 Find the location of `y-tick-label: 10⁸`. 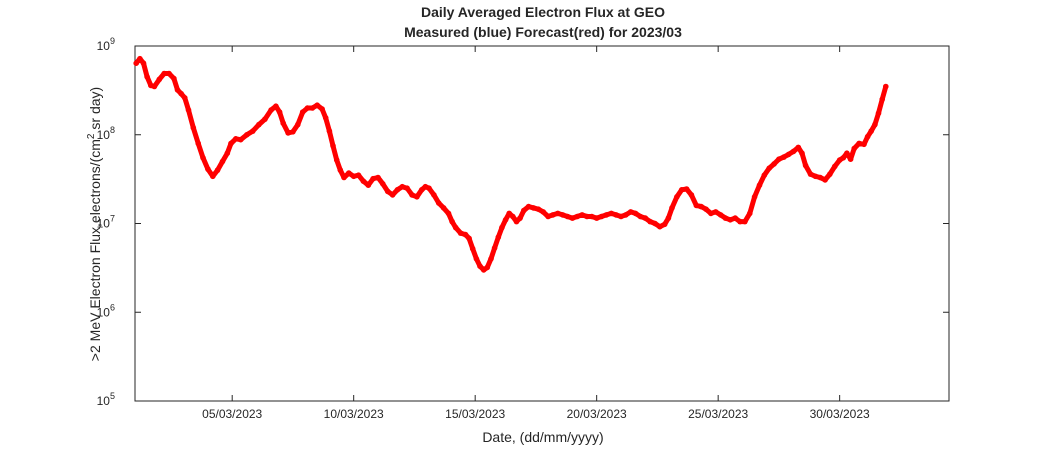

y-tick-label: 10⁸ is located at coordinates (106, 133).